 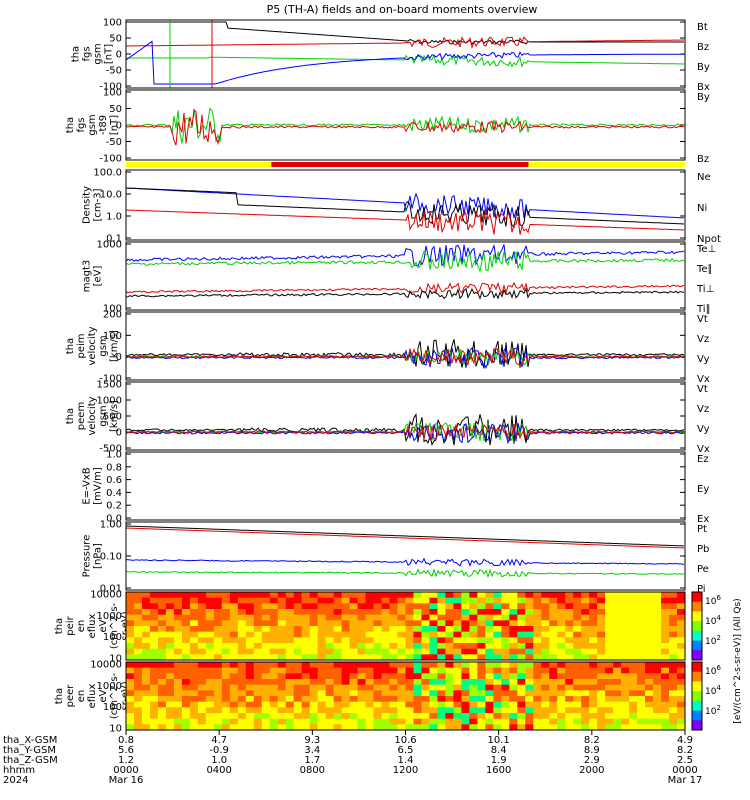 What do you see at coordinates (110, 379) in the screenshot?
I see `ytick-peim: -100` at bounding box center [110, 379].